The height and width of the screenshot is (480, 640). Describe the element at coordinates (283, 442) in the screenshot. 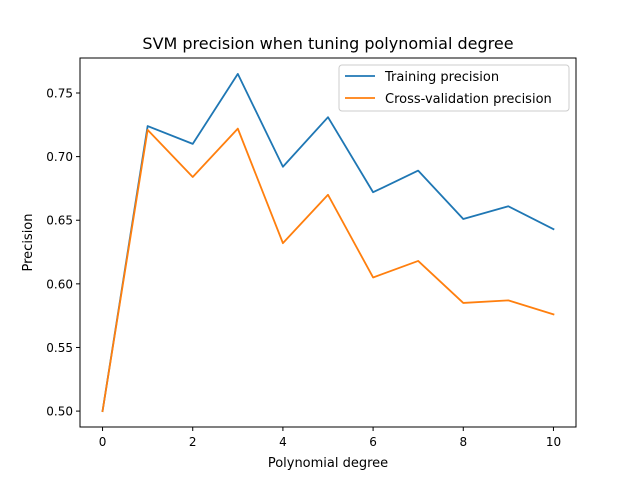

I see `x-tick-label: 4` at that location.